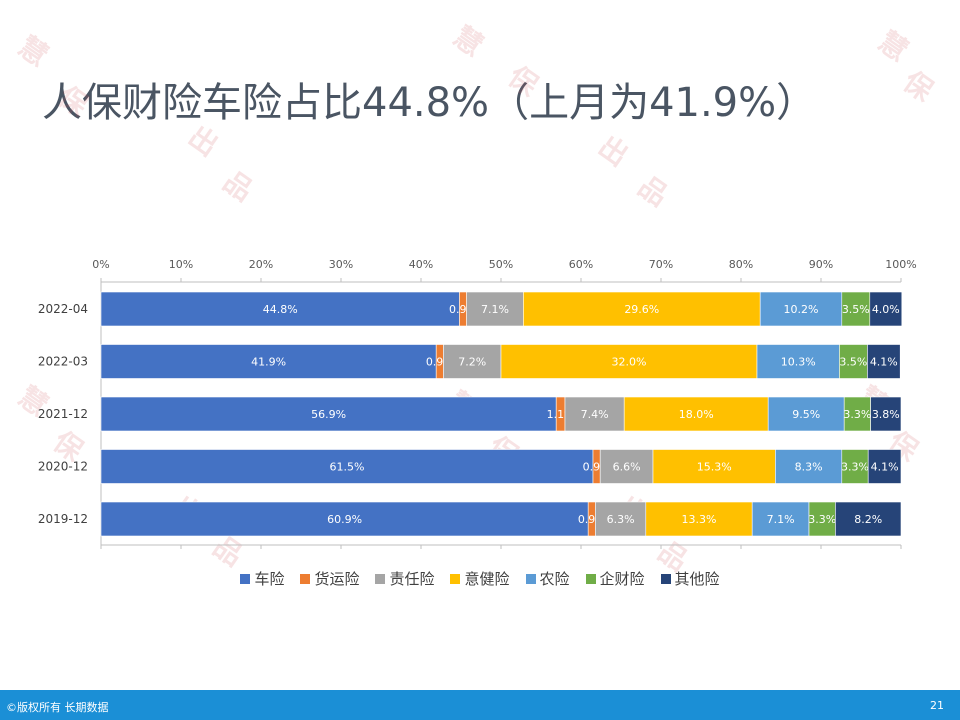 This screenshot has height=720, width=960. What do you see at coordinates (480, 705) in the screenshot?
I see `footer-bar: ©版权所有 长期数据 21` at bounding box center [480, 705].